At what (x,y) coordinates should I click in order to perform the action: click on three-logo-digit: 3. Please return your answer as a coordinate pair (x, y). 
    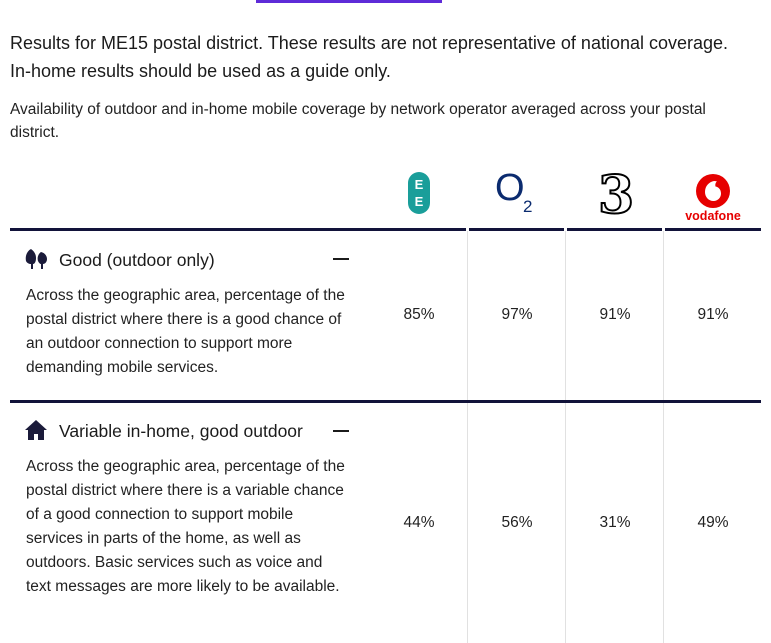
    Looking at the image, I should click on (616, 193).